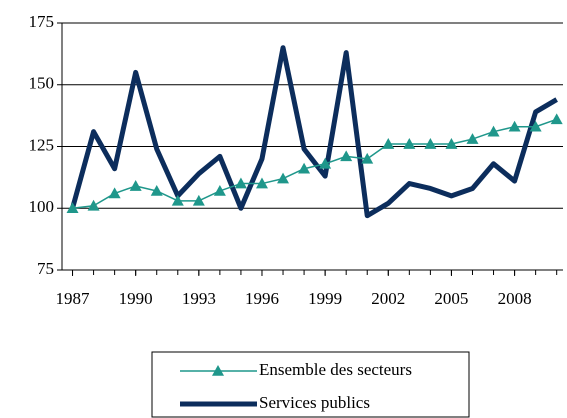 This screenshot has height=418, width=567. Describe the element at coordinates (314, 402) in the screenshot. I see `legend-label: Services publics` at that location.